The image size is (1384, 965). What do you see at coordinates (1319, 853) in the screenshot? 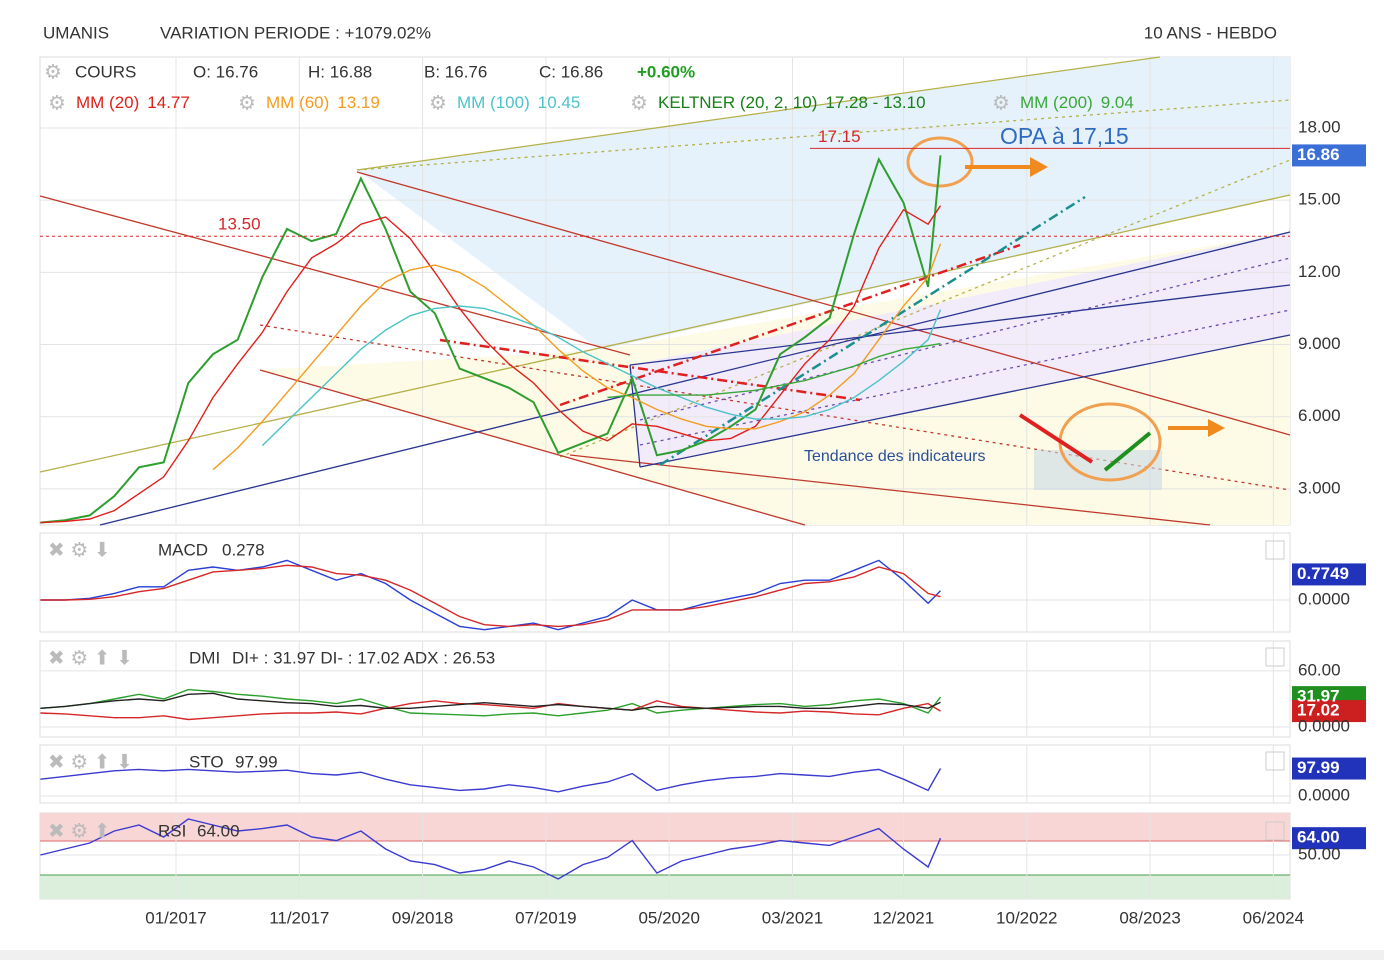
I see `y-tick-label: 50.00` at bounding box center [1319, 853].